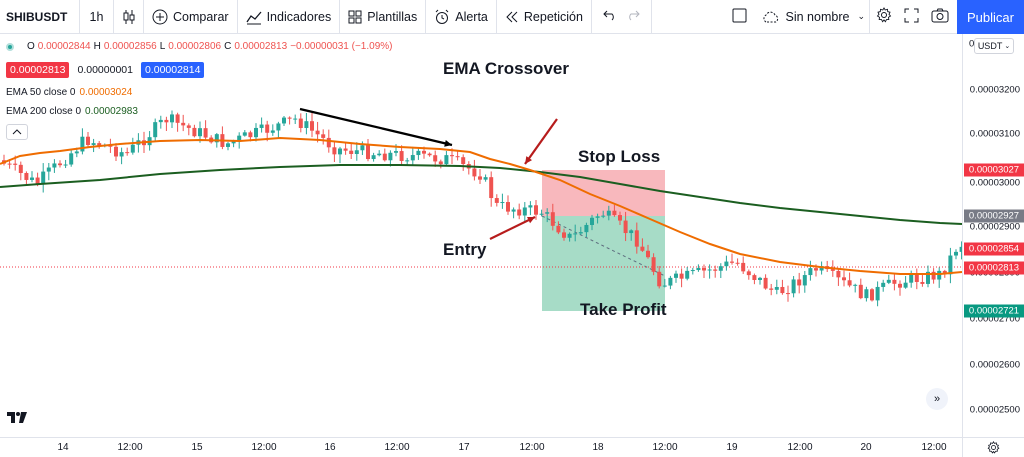 Image resolution: width=1024 pixels, height=457 pixels. I want to click on replay-button: Repetición, so click(544, 17).